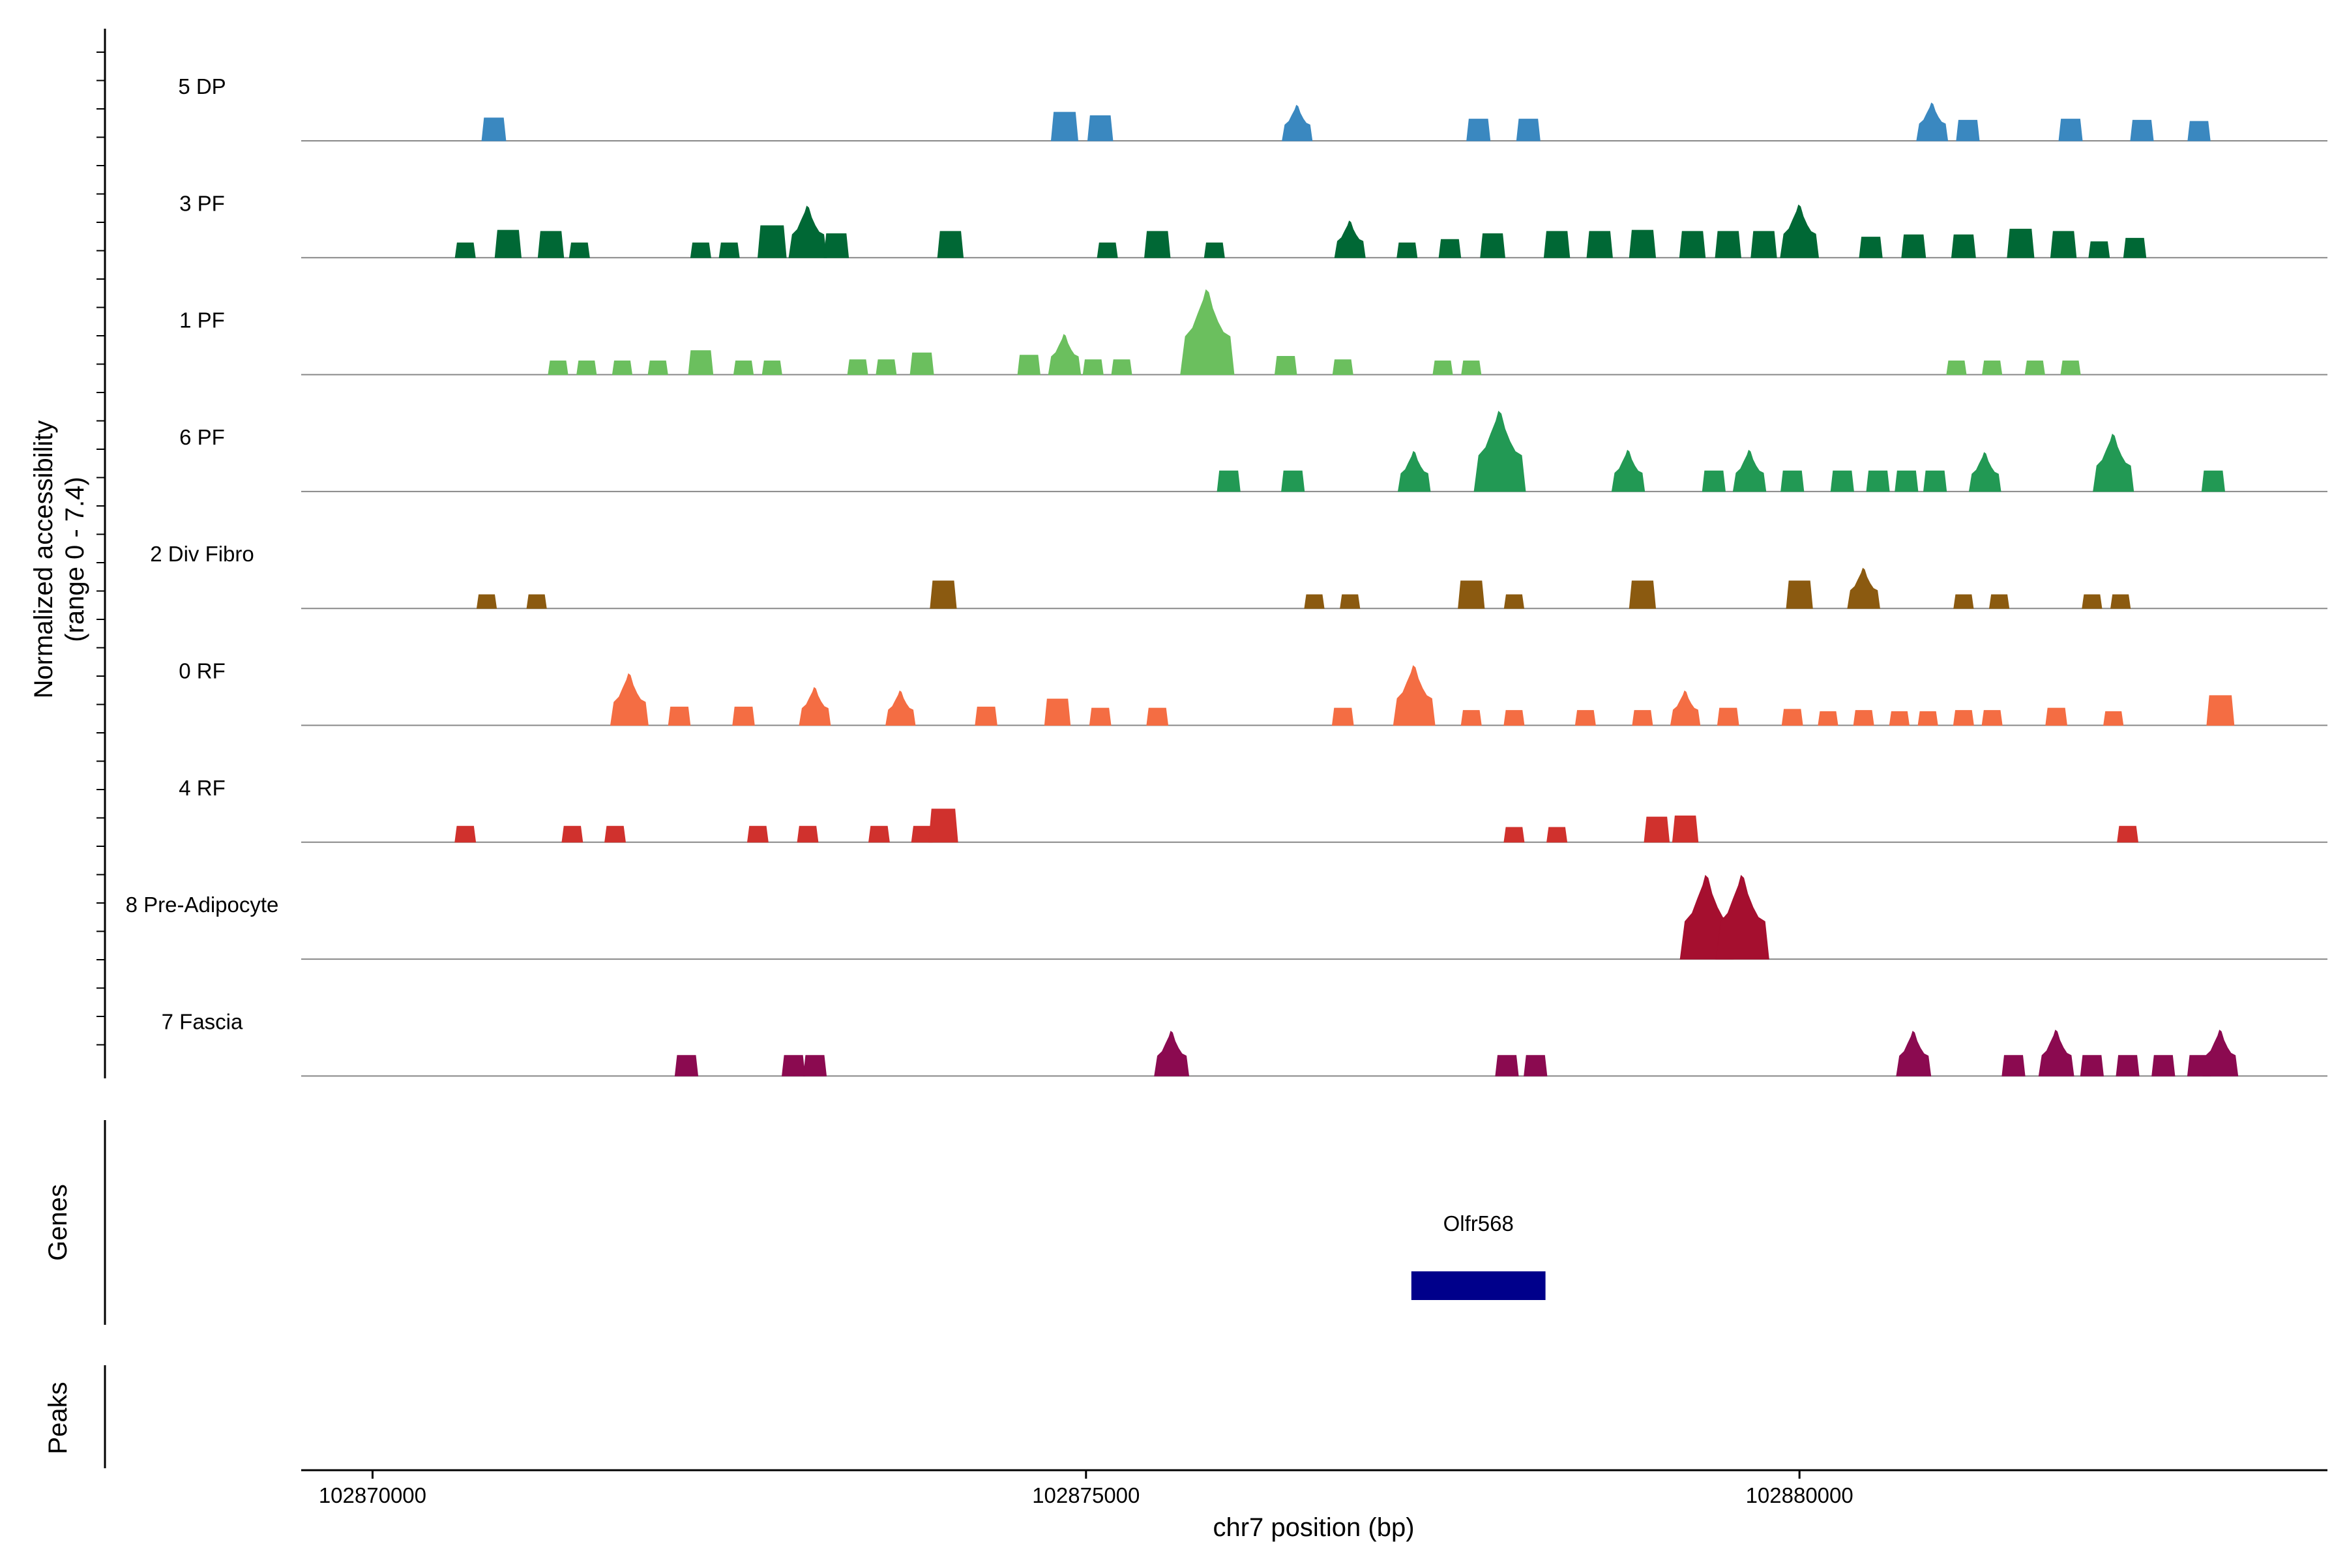 This screenshot has height=1568, width=2347. I want to click on y-axis-group, so click(101, 554).